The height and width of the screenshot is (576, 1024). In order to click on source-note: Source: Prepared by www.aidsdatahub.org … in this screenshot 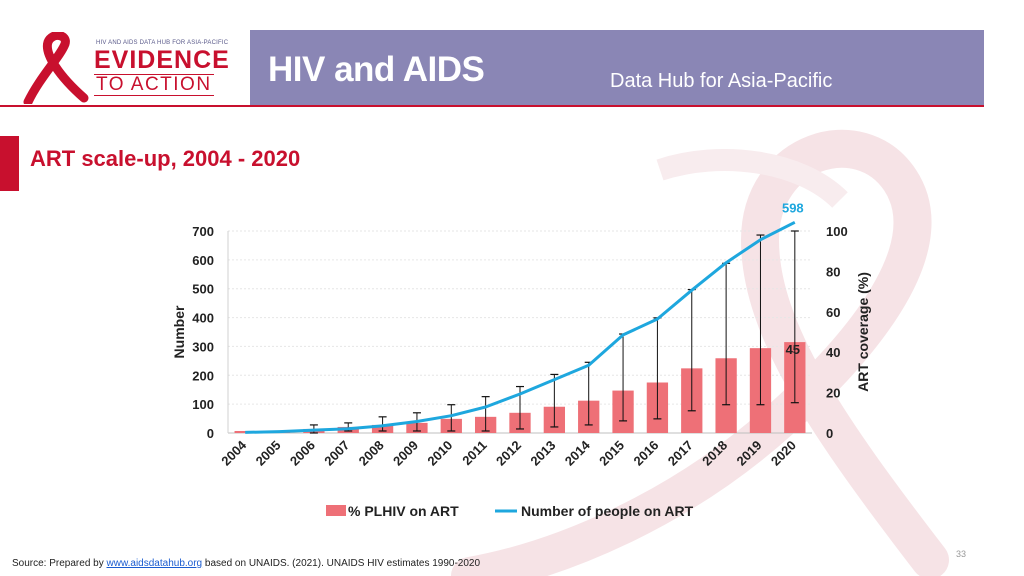, I will do `click(246, 563)`.